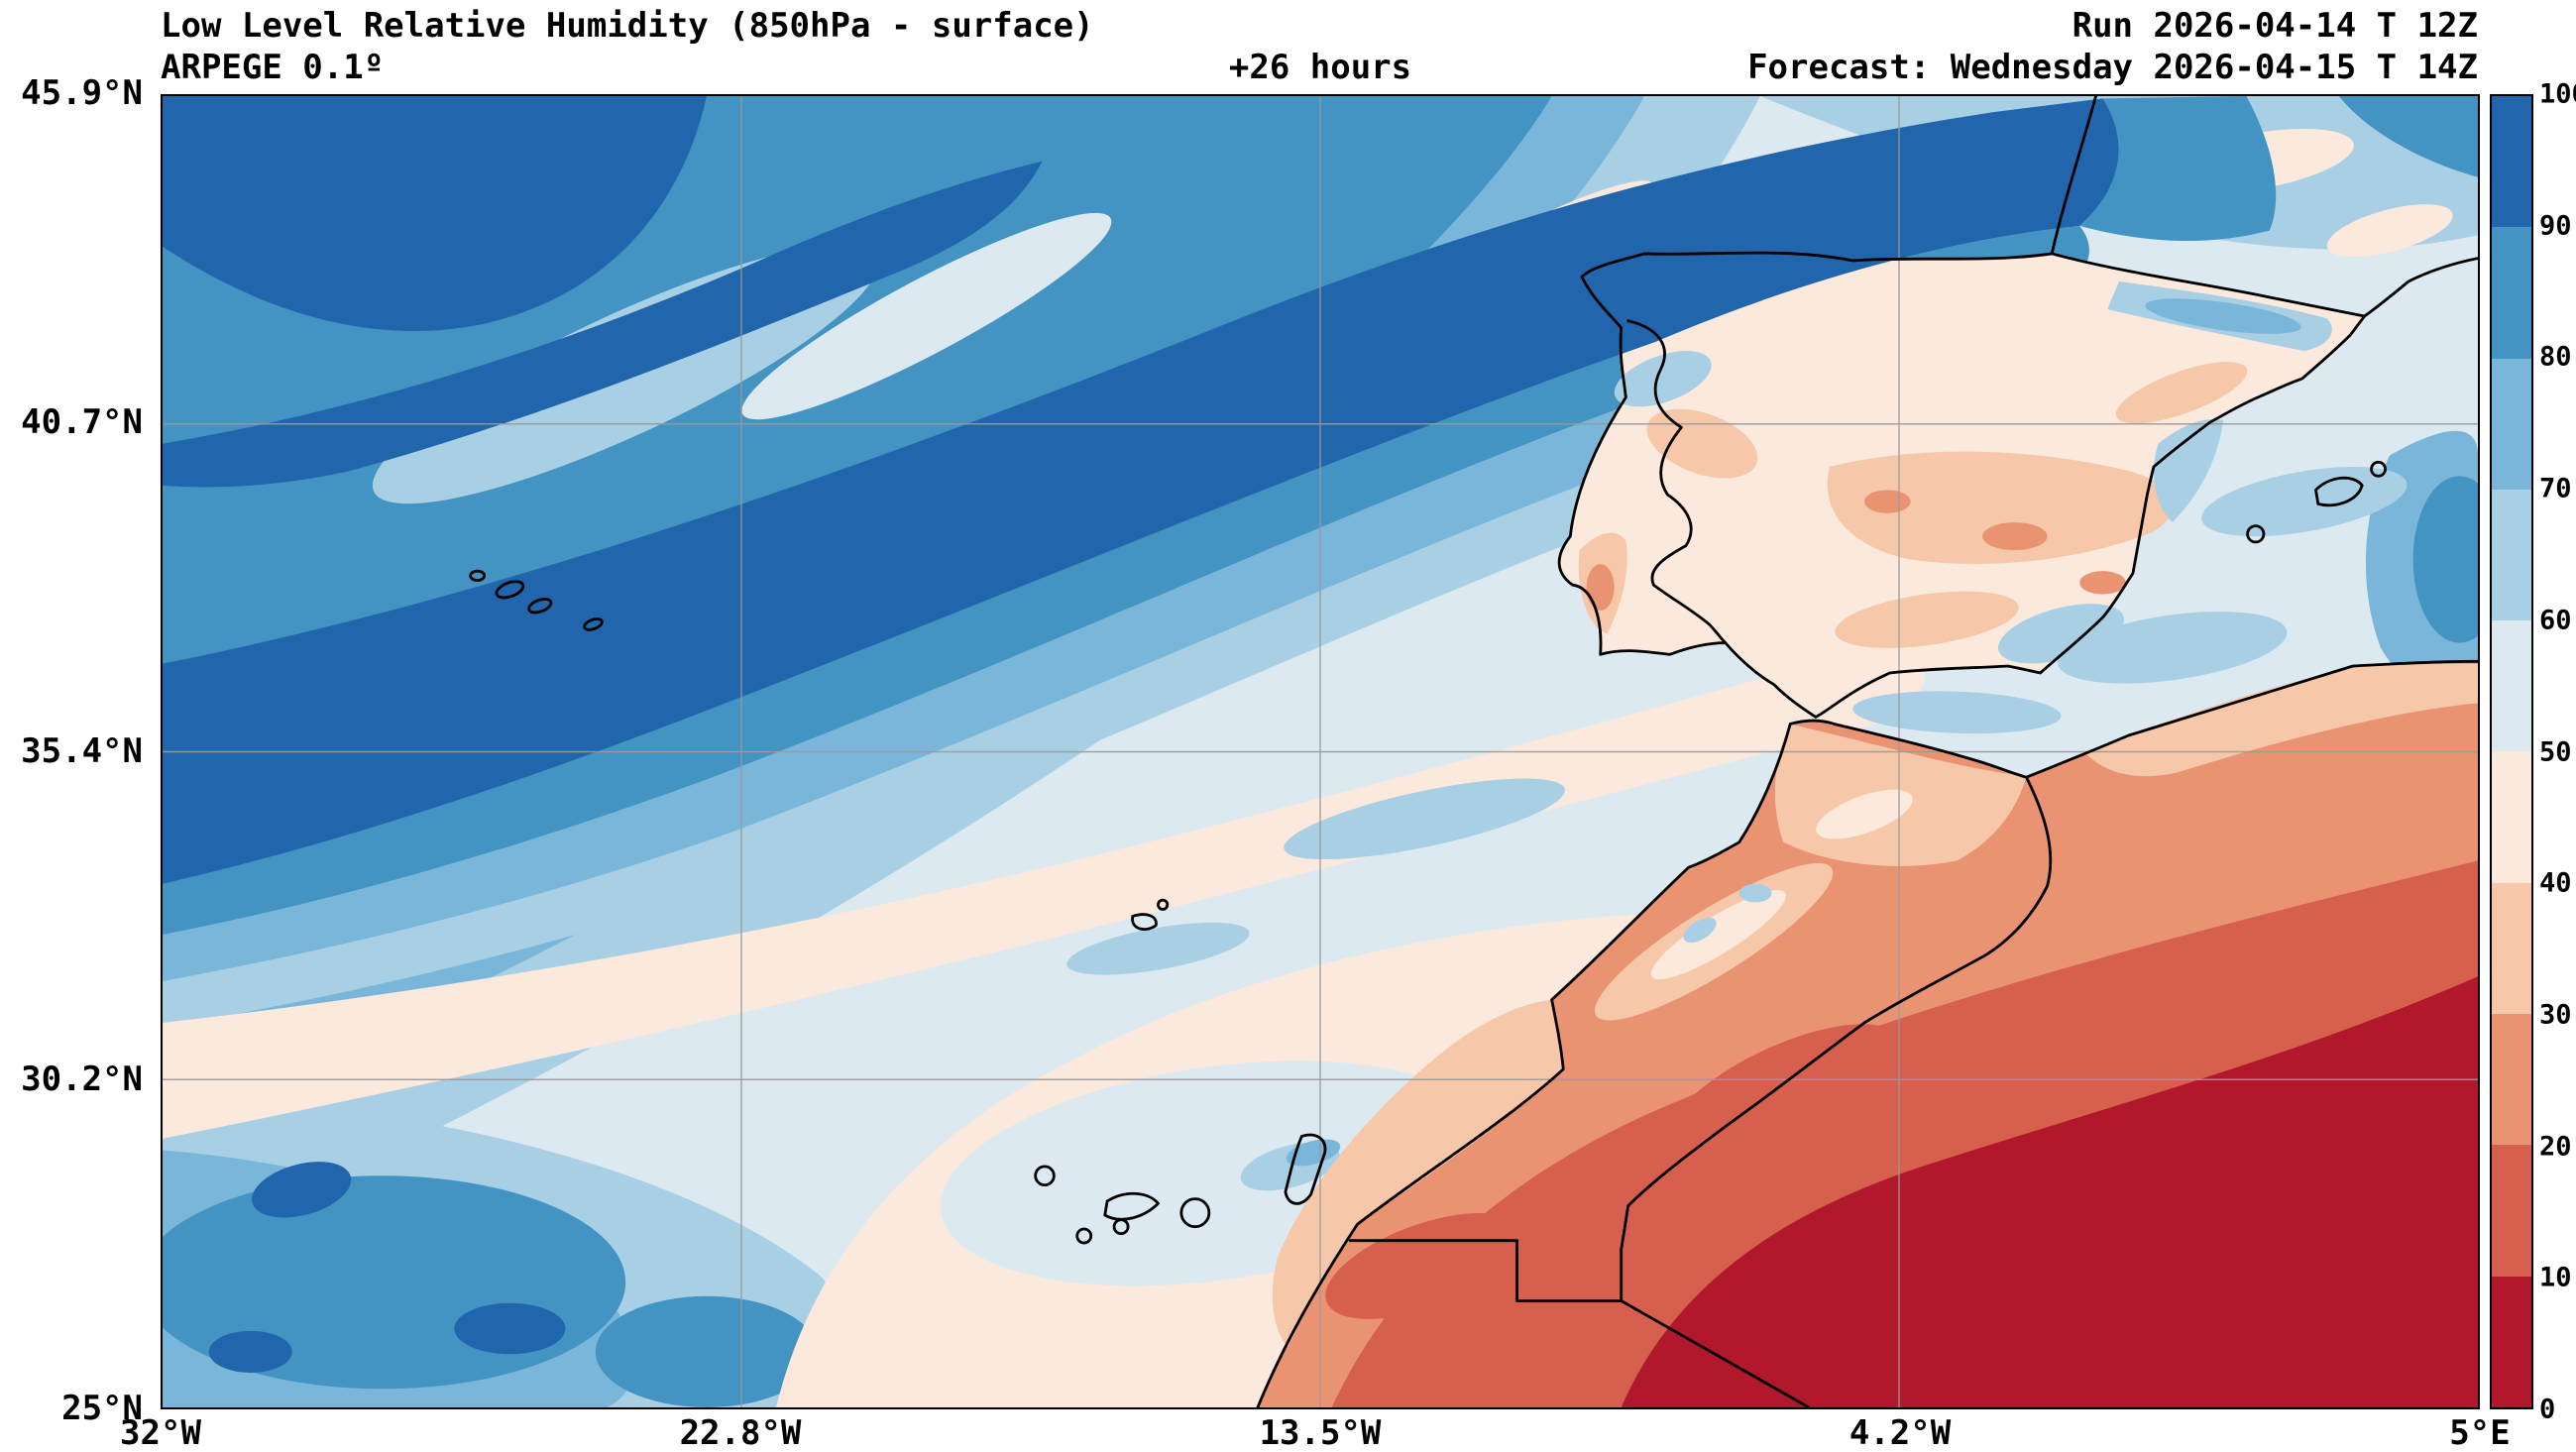 This screenshot has width=2576, height=1452. I want to click on balearic-islands, so click(2316, 502).